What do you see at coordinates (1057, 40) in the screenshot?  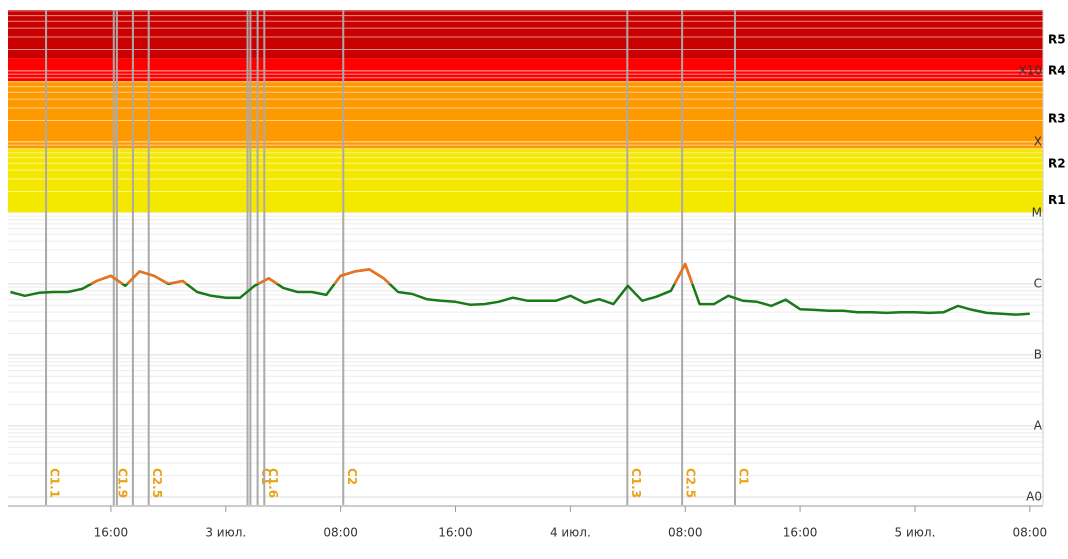 I see `level-label: R5` at bounding box center [1057, 40].